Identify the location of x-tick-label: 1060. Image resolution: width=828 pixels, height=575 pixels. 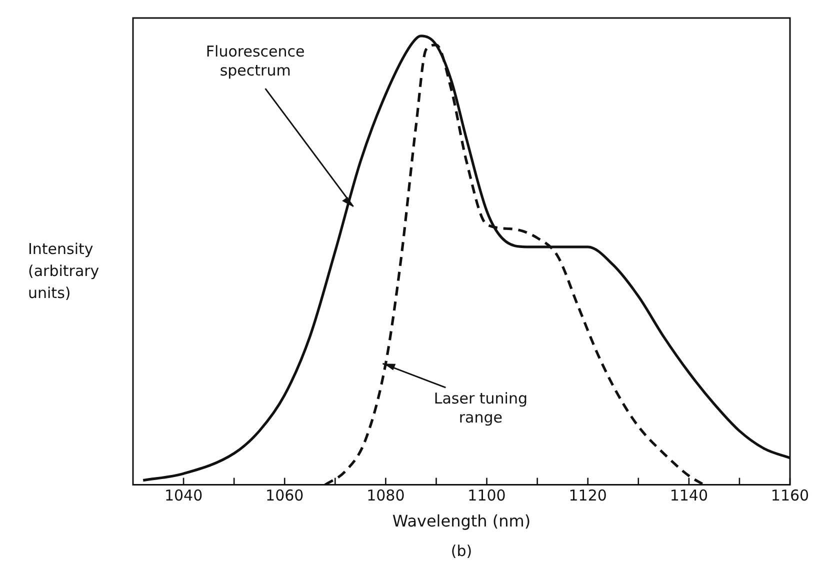
(285, 495).